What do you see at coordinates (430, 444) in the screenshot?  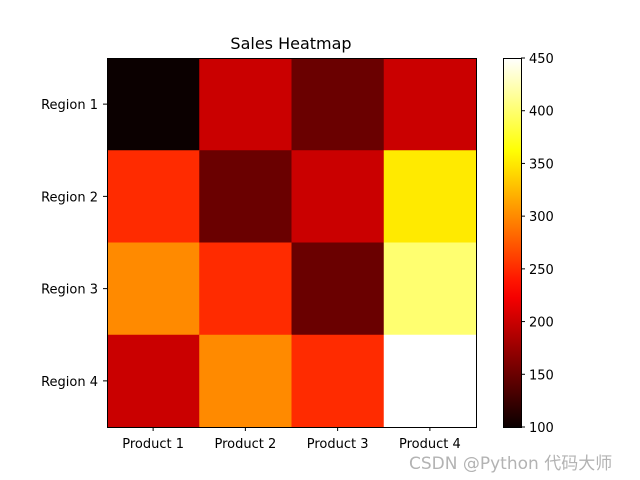 I see `x-tick-label: Product 4` at bounding box center [430, 444].